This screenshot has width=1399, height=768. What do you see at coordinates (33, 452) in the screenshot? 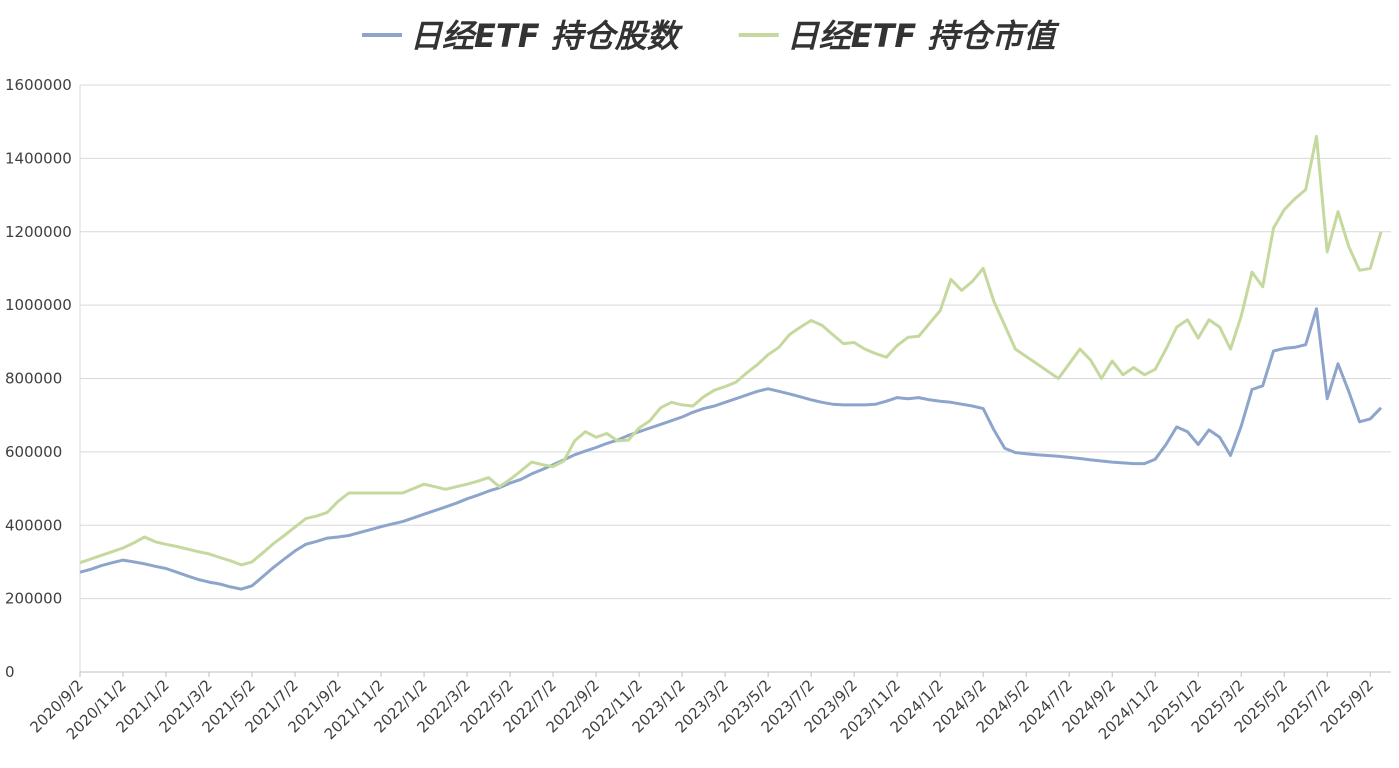
I see `y-tick-label: 600000` at bounding box center [33, 452].